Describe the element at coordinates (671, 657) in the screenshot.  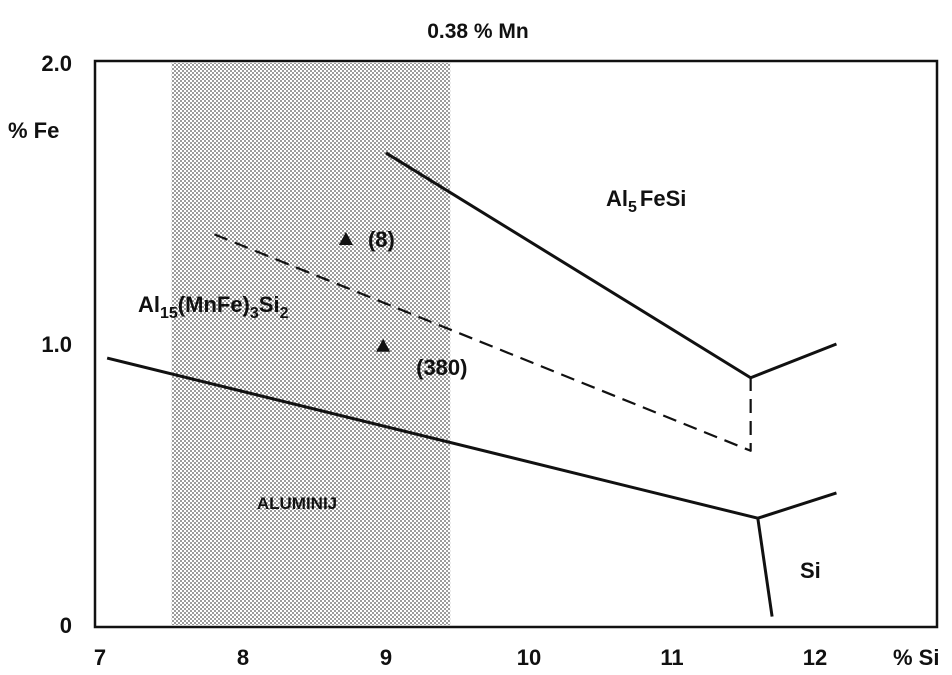
I see `x-tick-label: 11` at that location.